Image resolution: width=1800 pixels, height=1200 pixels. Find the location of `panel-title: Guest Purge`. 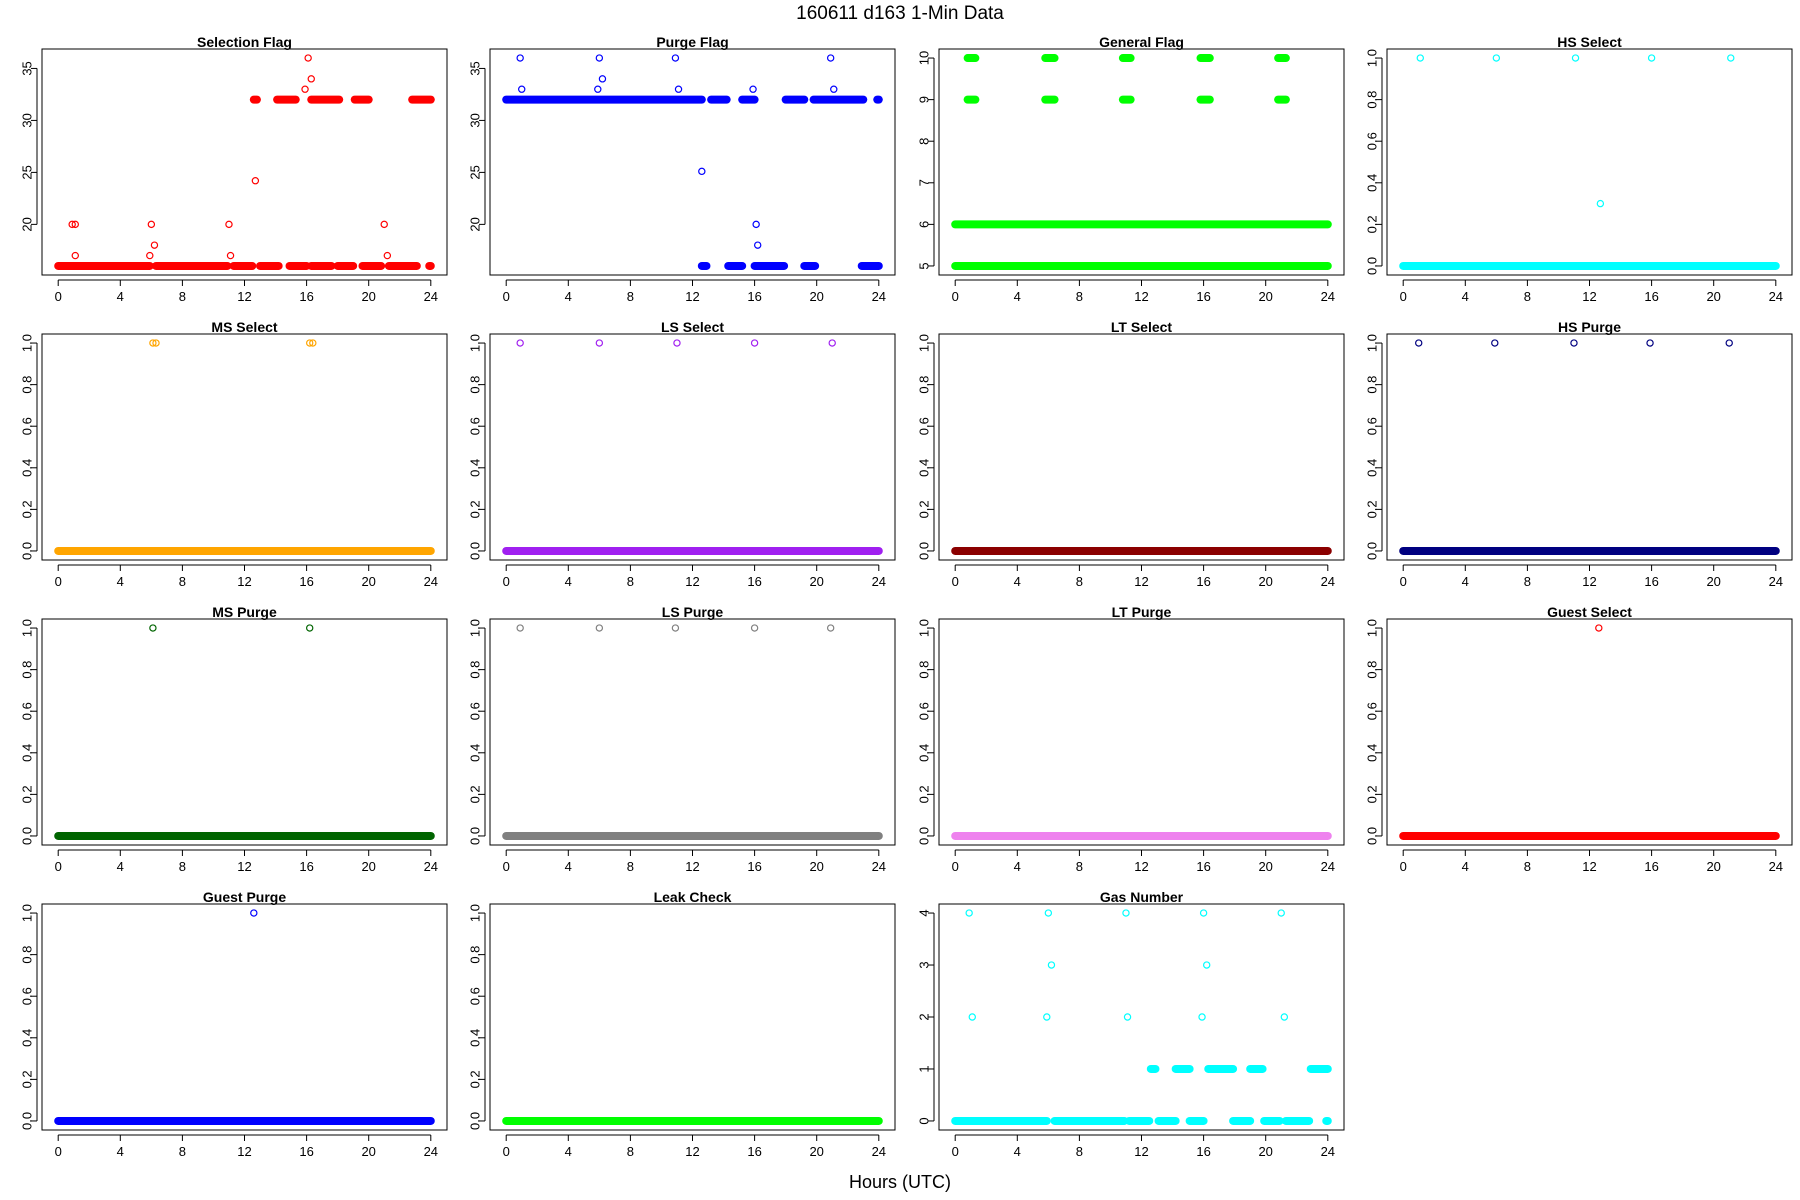

panel-title: Guest Purge is located at coordinates (244, 897).